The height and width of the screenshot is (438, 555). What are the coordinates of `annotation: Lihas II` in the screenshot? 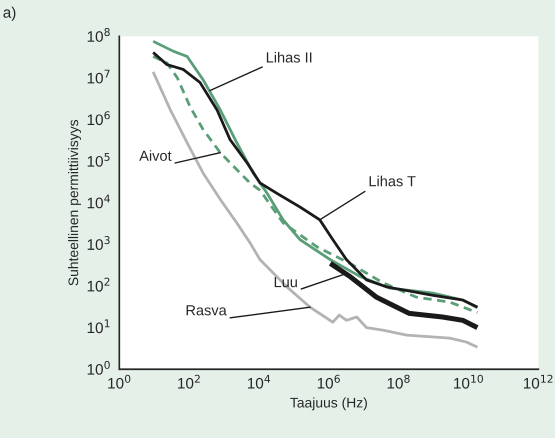 It's located at (289, 57).